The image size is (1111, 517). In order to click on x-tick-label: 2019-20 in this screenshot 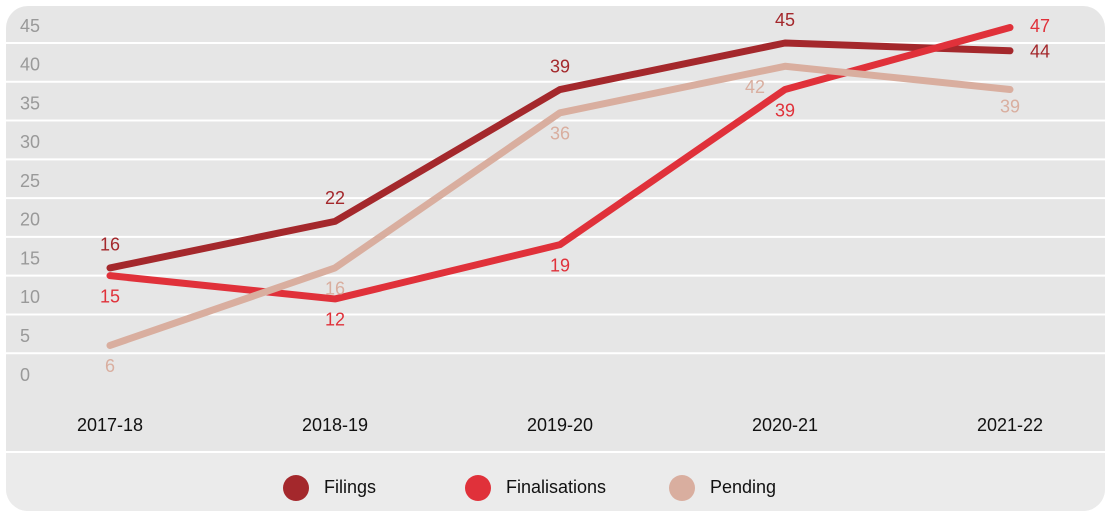, I will do `click(560, 425)`.